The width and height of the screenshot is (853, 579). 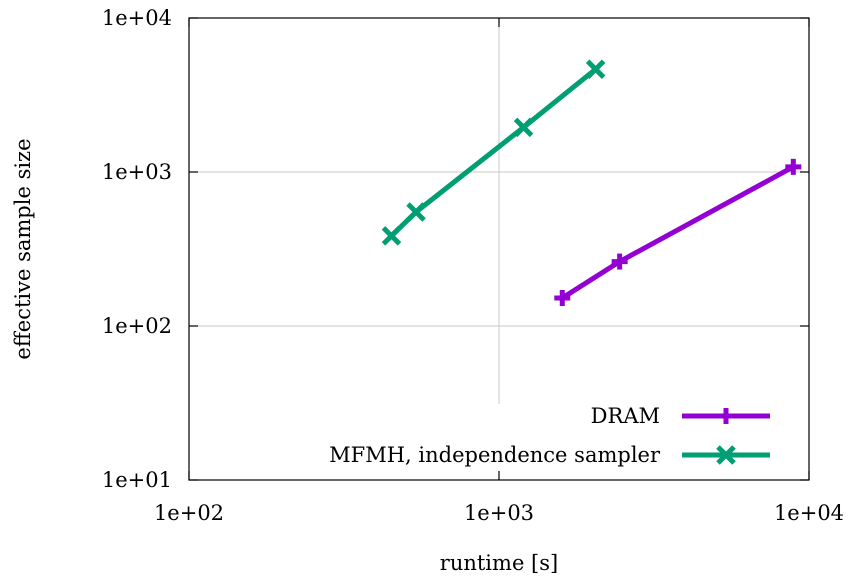 I want to click on y-axis-label: effective sample size, so click(x=23, y=248).